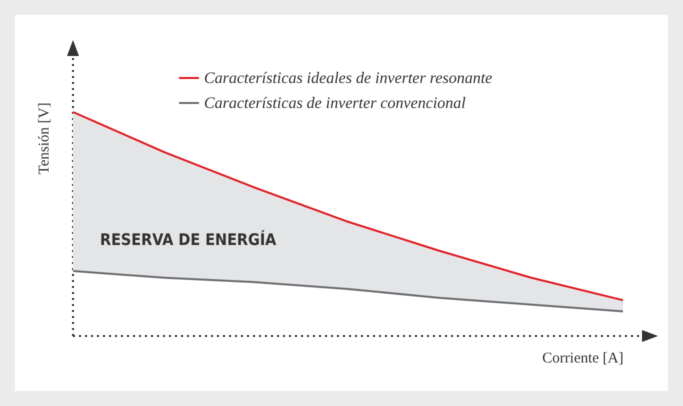 This screenshot has height=406, width=683. I want to click on legend-label: Características ideales de inverter resonante, so click(348, 78).